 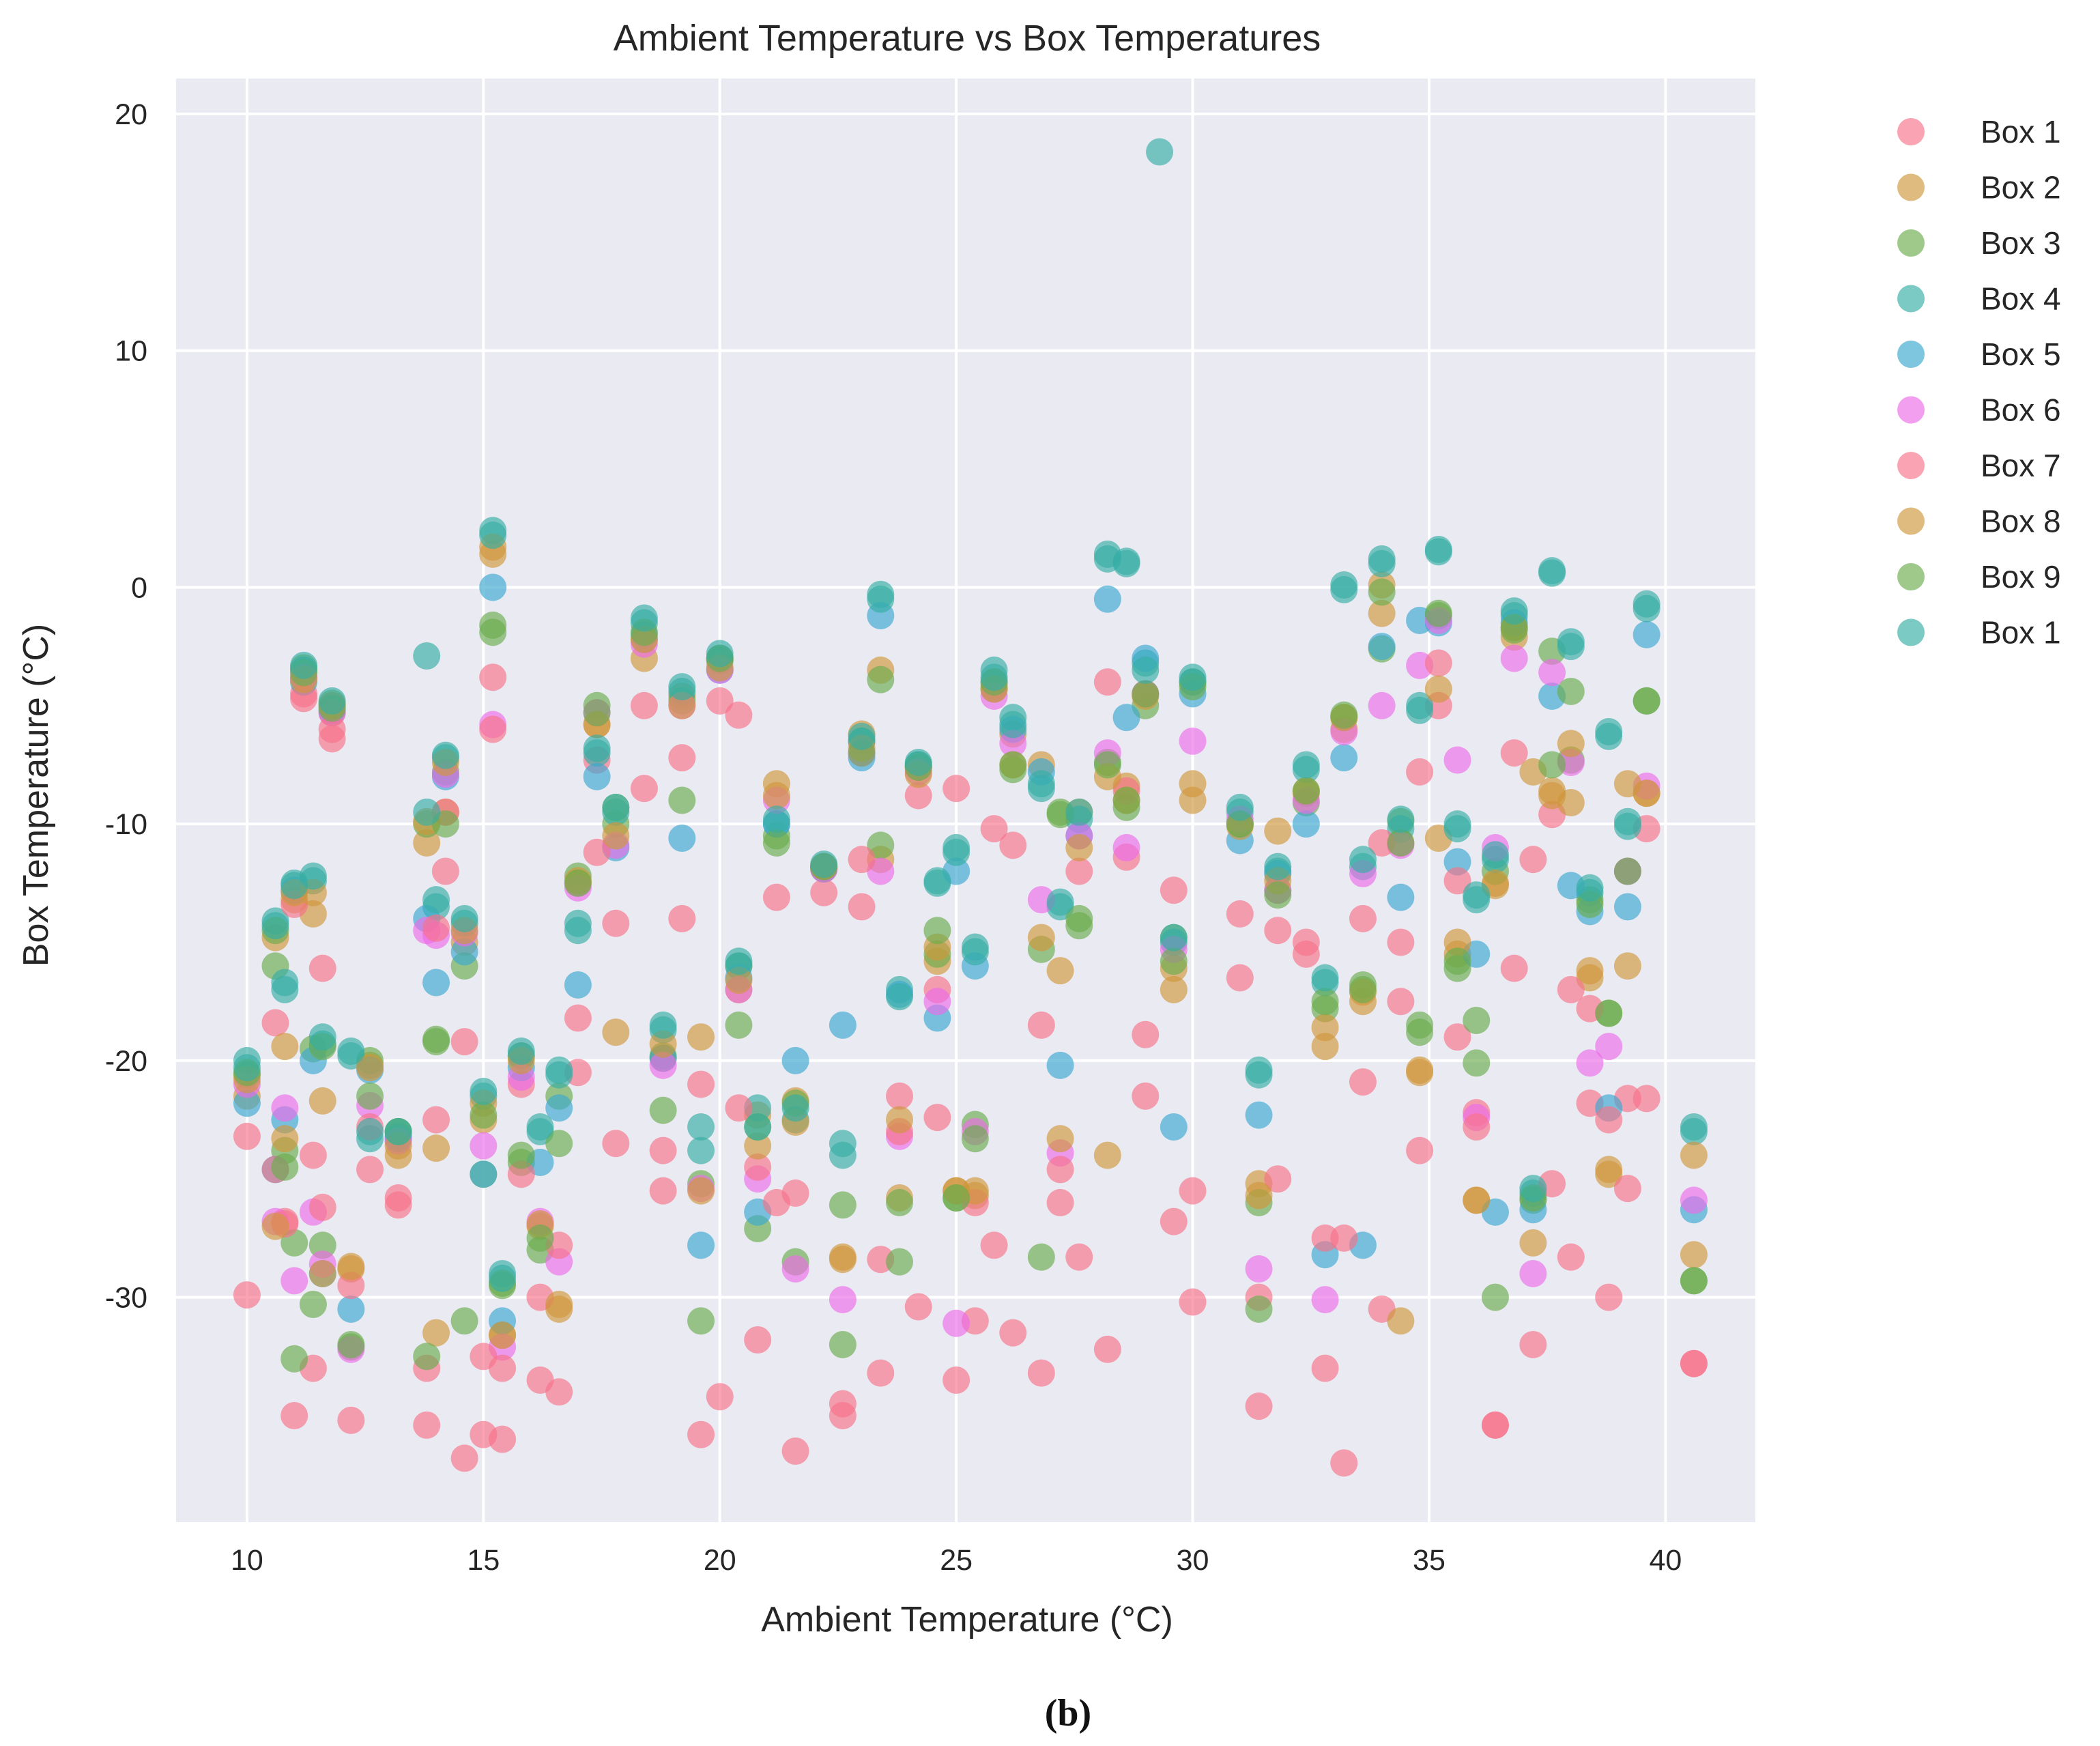 I want to click on y-tick-label: 20, so click(x=131, y=114).